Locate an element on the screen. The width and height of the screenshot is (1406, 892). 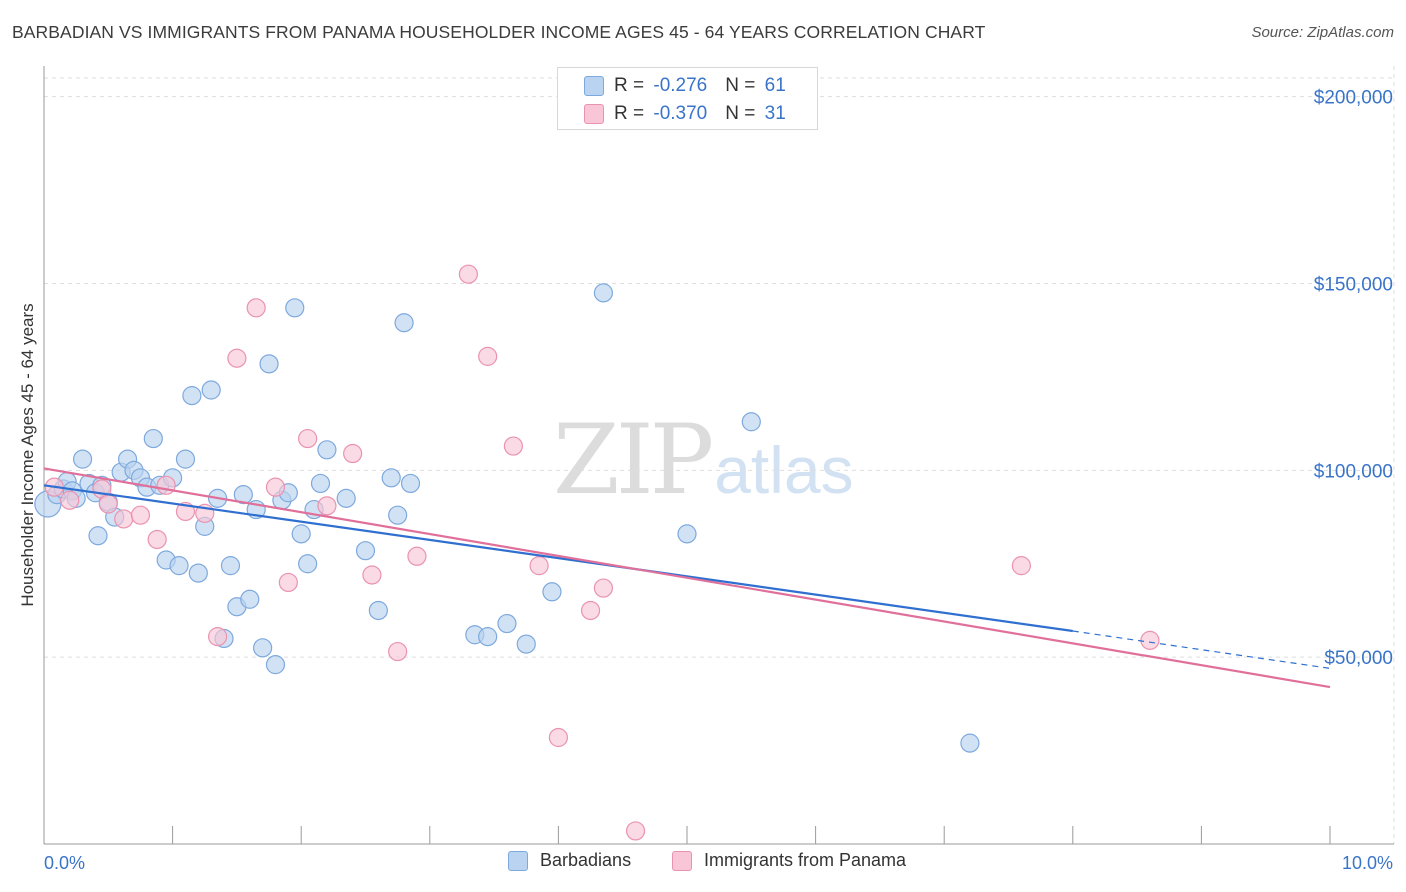
legend-item-panama: Immigrants from Panama is located at coordinates (789, 860).